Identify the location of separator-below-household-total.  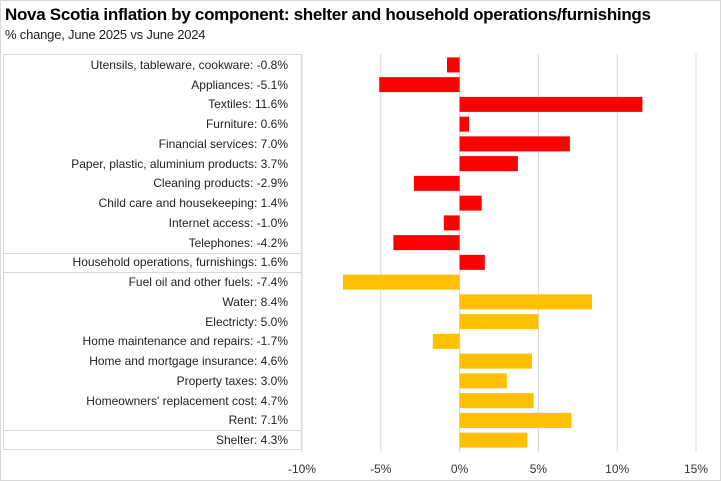
(152, 272).